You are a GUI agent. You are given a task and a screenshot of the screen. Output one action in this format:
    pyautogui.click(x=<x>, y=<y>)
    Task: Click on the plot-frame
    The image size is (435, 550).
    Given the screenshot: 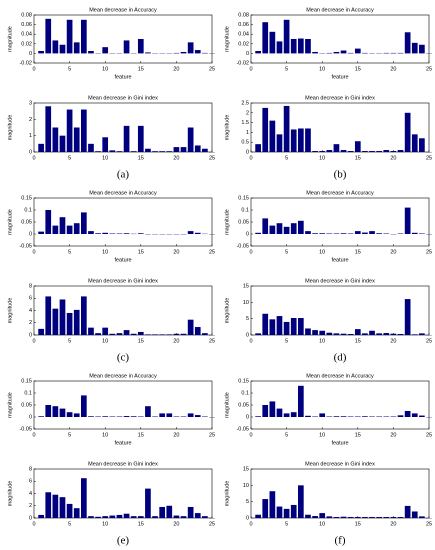 What is the action you would take?
    pyautogui.click(x=340, y=405)
    